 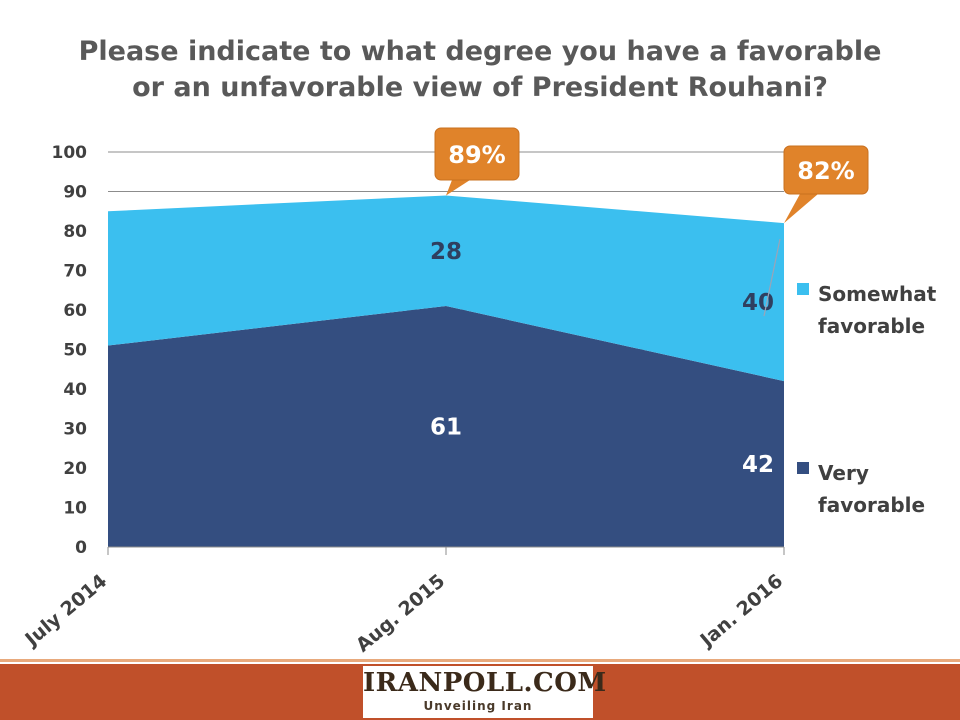 I want to click on y-tick-label-90: 90, so click(x=75, y=193).